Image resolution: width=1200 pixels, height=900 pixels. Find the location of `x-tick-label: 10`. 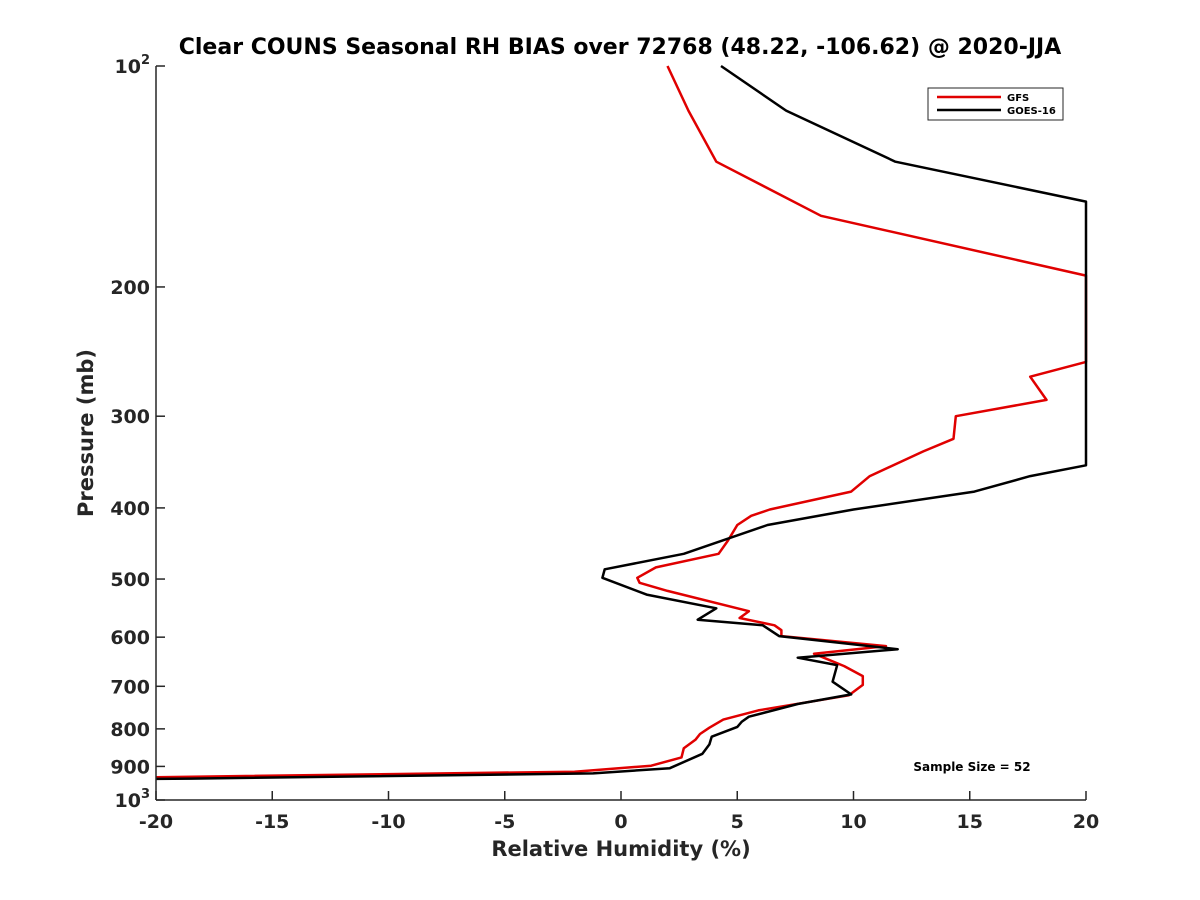

x-tick-label: 10 is located at coordinates (853, 822).